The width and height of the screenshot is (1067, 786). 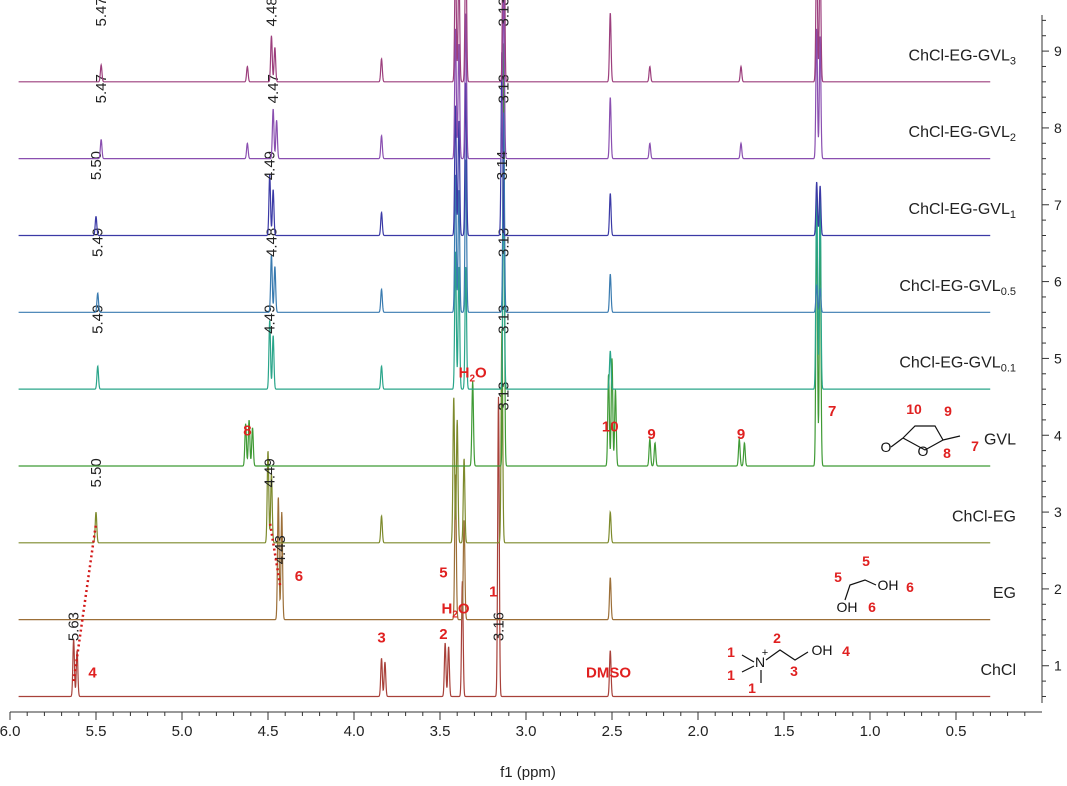 I want to click on series-label: GVL, so click(x=1000, y=439).